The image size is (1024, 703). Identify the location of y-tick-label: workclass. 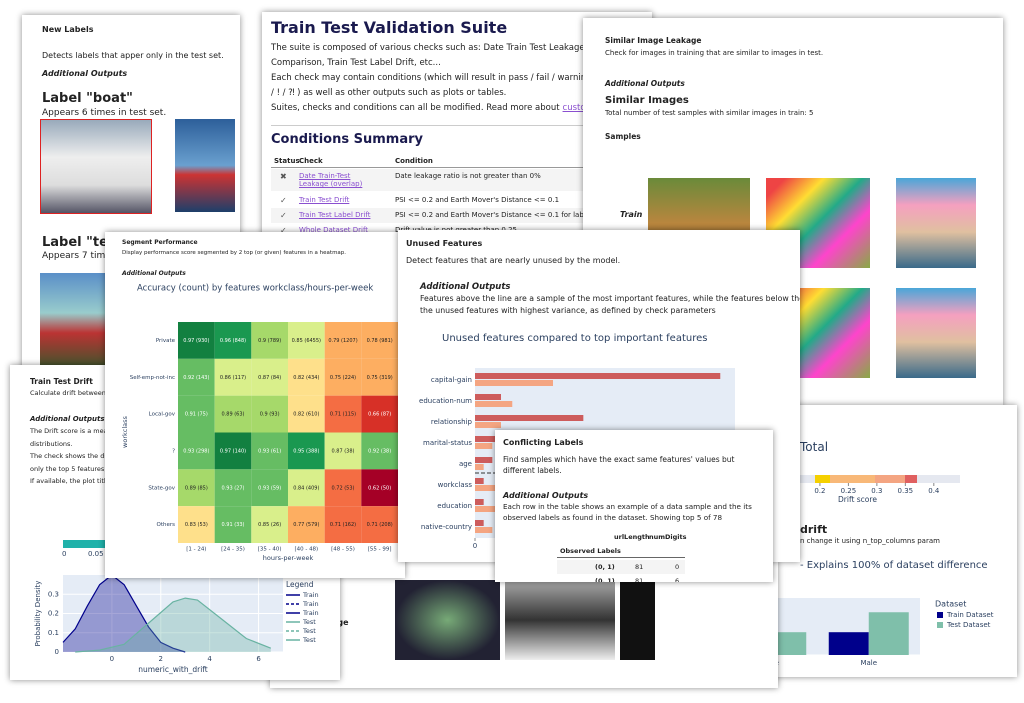
(455, 485).